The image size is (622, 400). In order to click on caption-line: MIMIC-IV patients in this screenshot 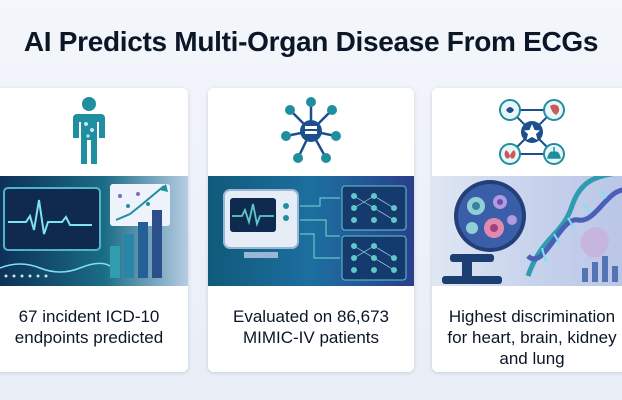, I will do `click(311, 337)`.